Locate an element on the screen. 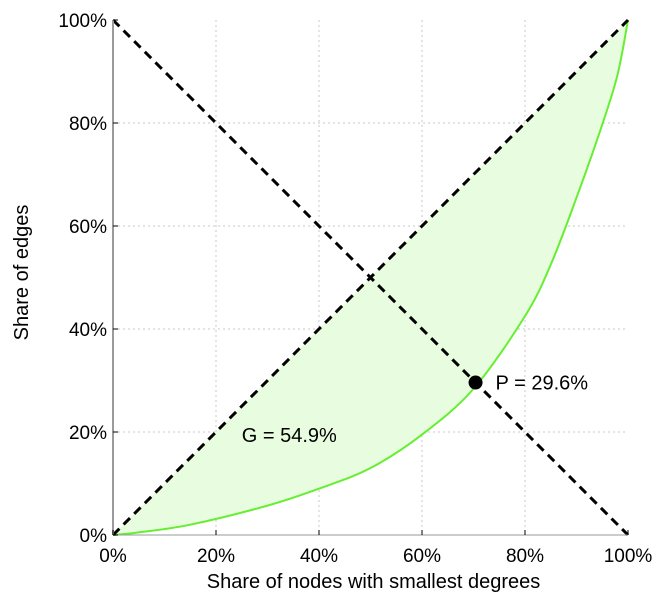  point-p-label: P = 29.6% is located at coordinates (542, 384).